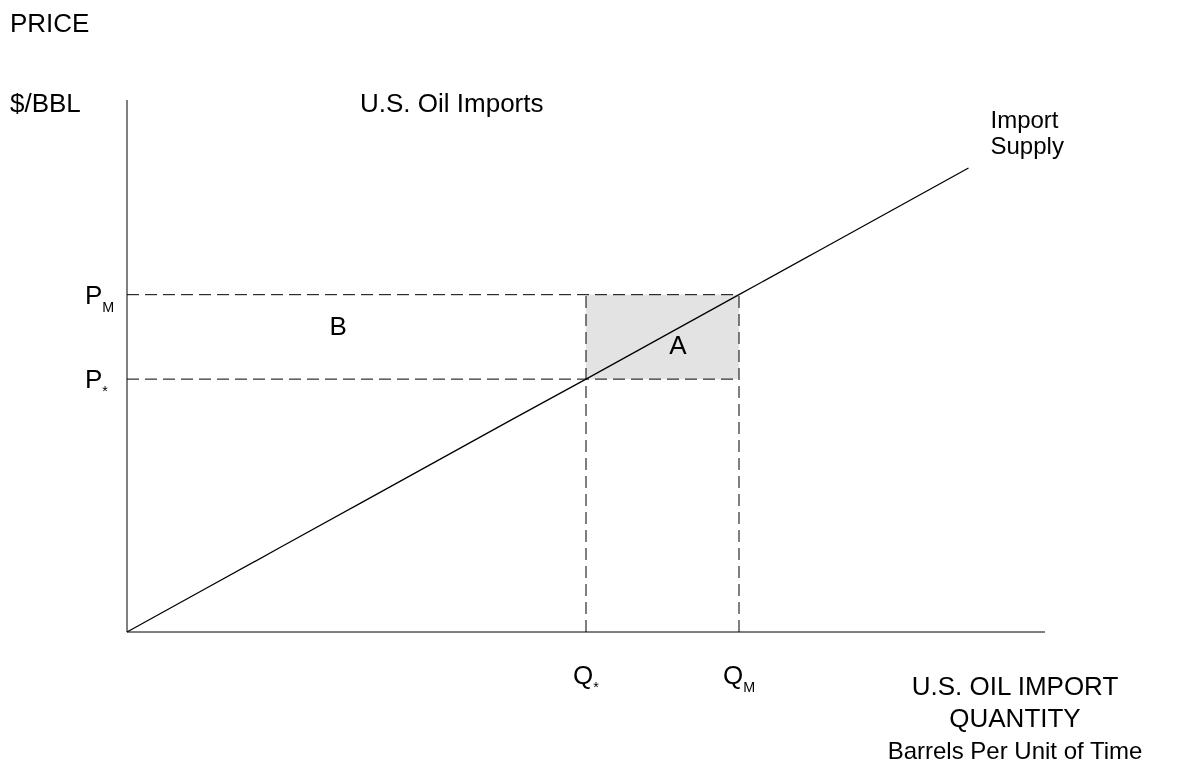 Image resolution: width=1202 pixels, height=761 pixels. What do you see at coordinates (452, 103) in the screenshot?
I see `chart-title: U.S. Oil Imports` at bounding box center [452, 103].